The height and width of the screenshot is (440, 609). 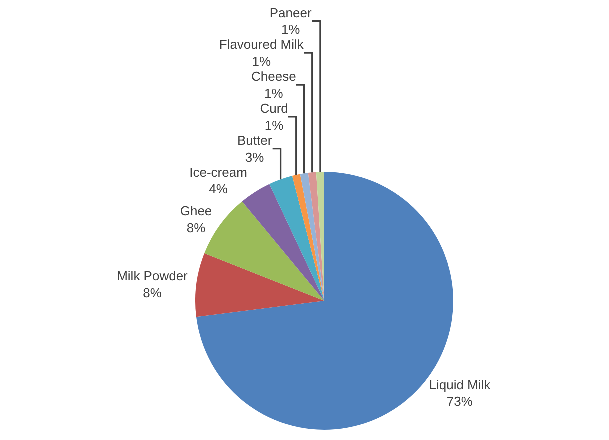 I want to click on data-label: 73%, so click(x=460, y=402).